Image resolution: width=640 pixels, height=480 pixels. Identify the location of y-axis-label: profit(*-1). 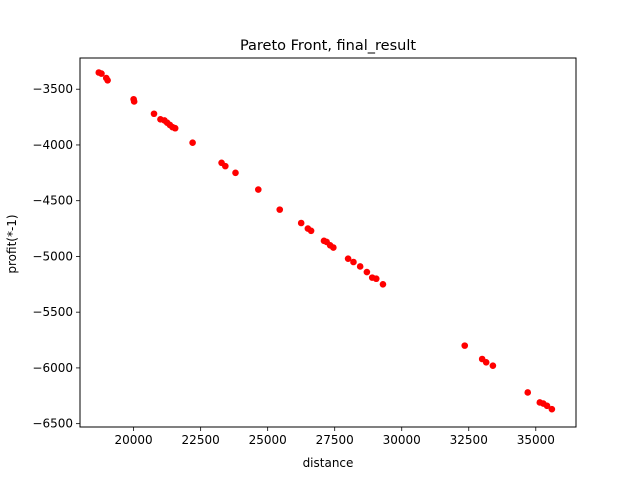
(12, 243).